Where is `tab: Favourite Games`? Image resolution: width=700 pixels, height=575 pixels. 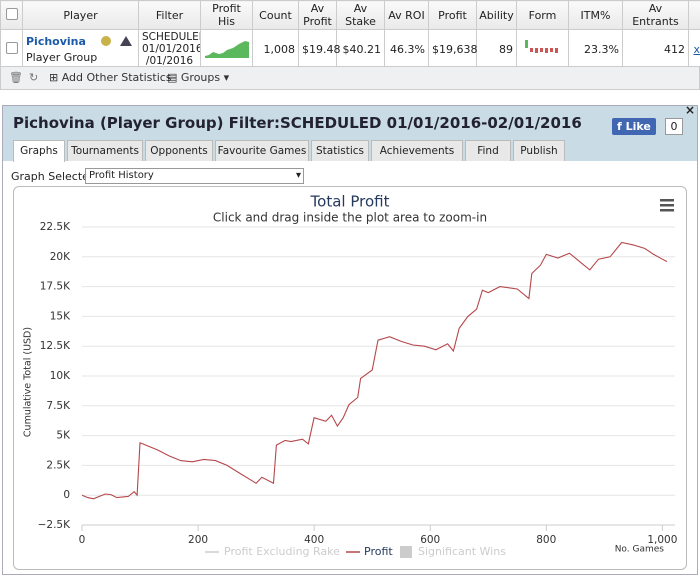 tab: Favourite Games is located at coordinates (262, 150).